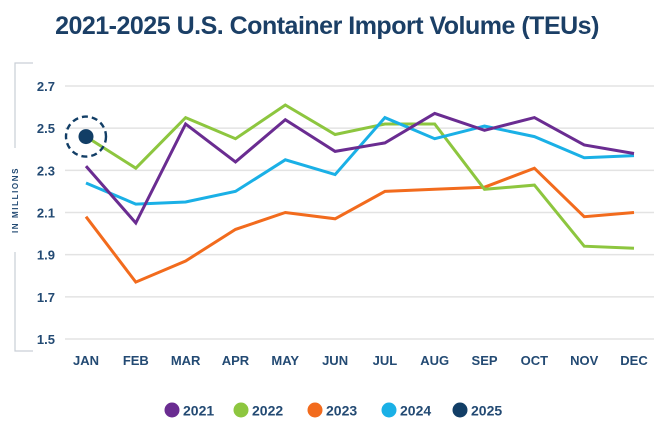 The image size is (654, 439). I want to click on x-tick-label: APR, so click(236, 360).